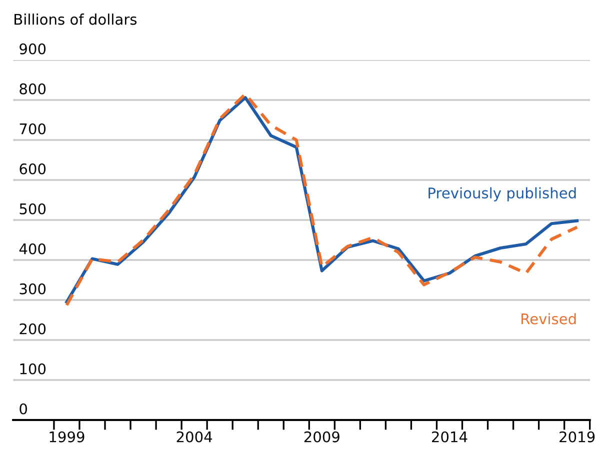 The height and width of the screenshot is (458, 597). Describe the element at coordinates (450, 436) in the screenshot. I see `x-tick-label: 2014` at that location.